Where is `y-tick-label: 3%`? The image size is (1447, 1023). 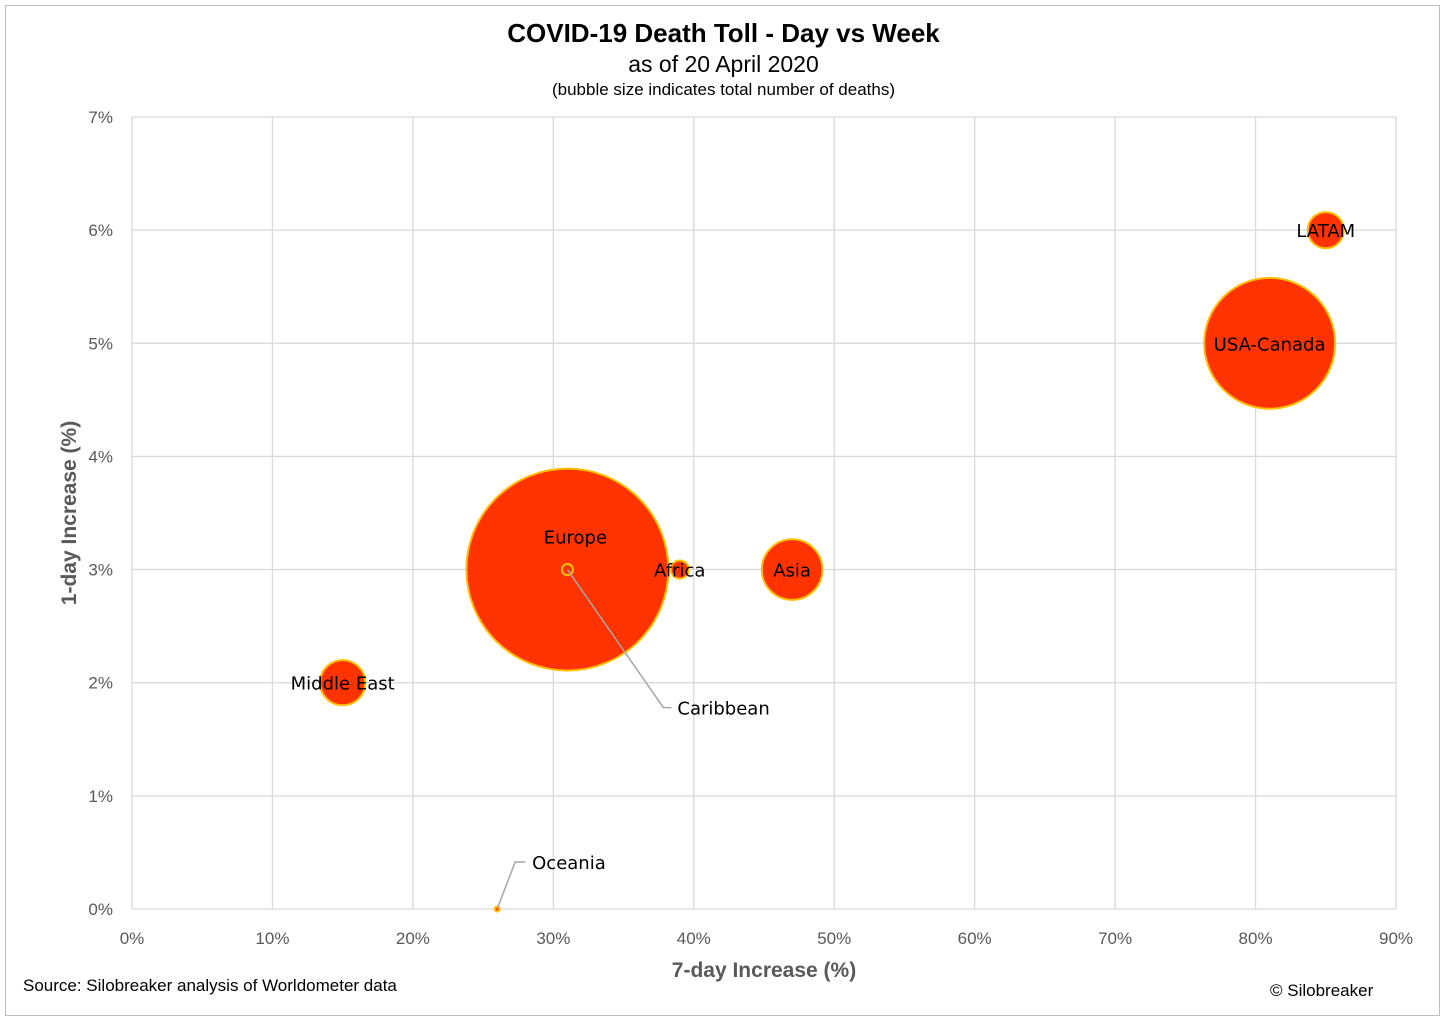 y-tick-label: 3% is located at coordinates (100, 570).